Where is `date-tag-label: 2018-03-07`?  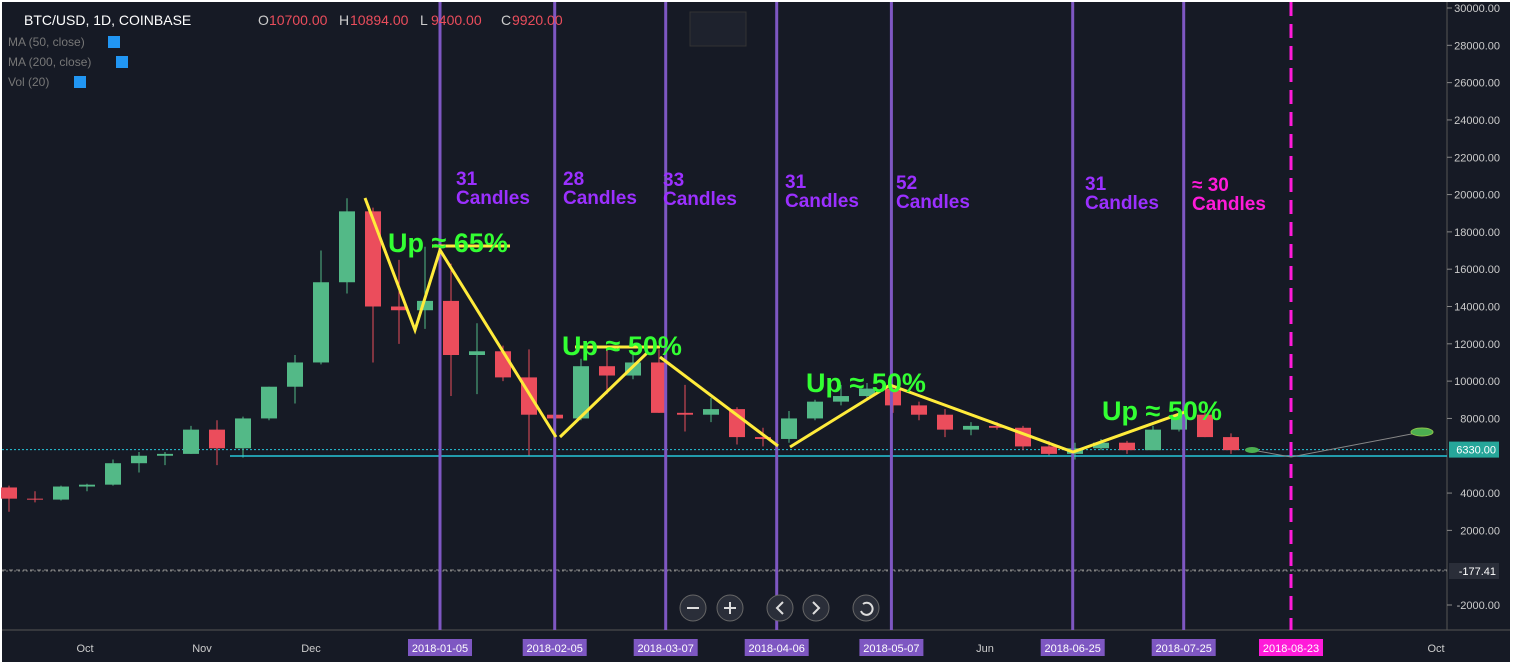 date-tag-label: 2018-03-07 is located at coordinates (666, 649).